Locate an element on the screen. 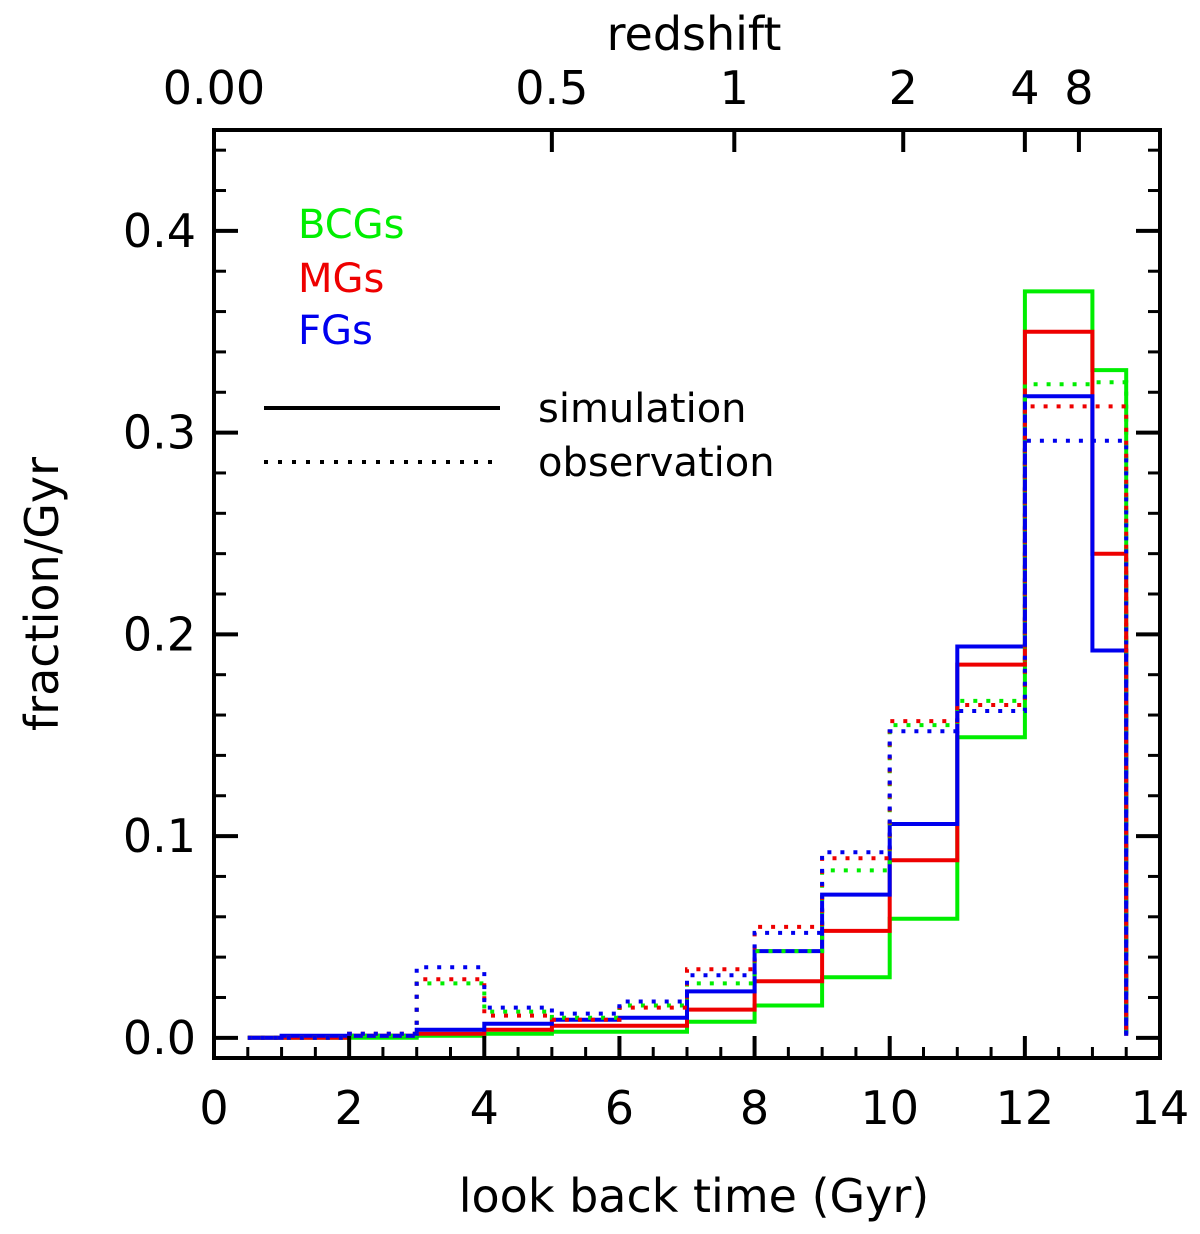 This screenshot has width=1200, height=1234. y-tick-label: 0.1 is located at coordinates (159, 836).